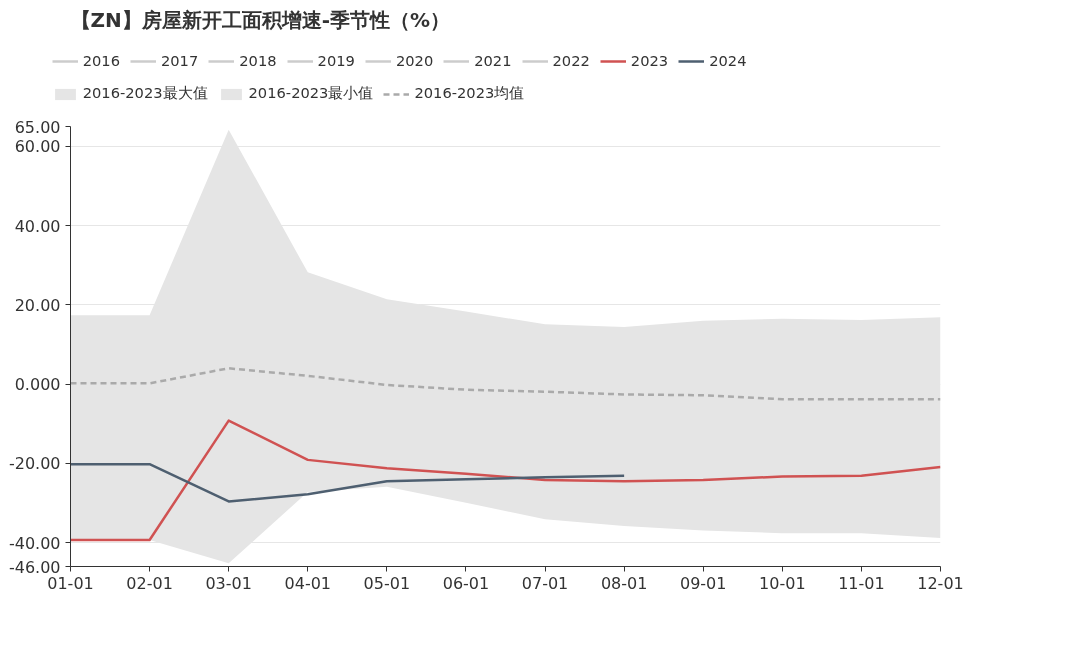 This screenshot has width=1080, height=665. What do you see at coordinates (37, 385) in the screenshot?
I see `y-tick-label: 0.000` at bounding box center [37, 385].